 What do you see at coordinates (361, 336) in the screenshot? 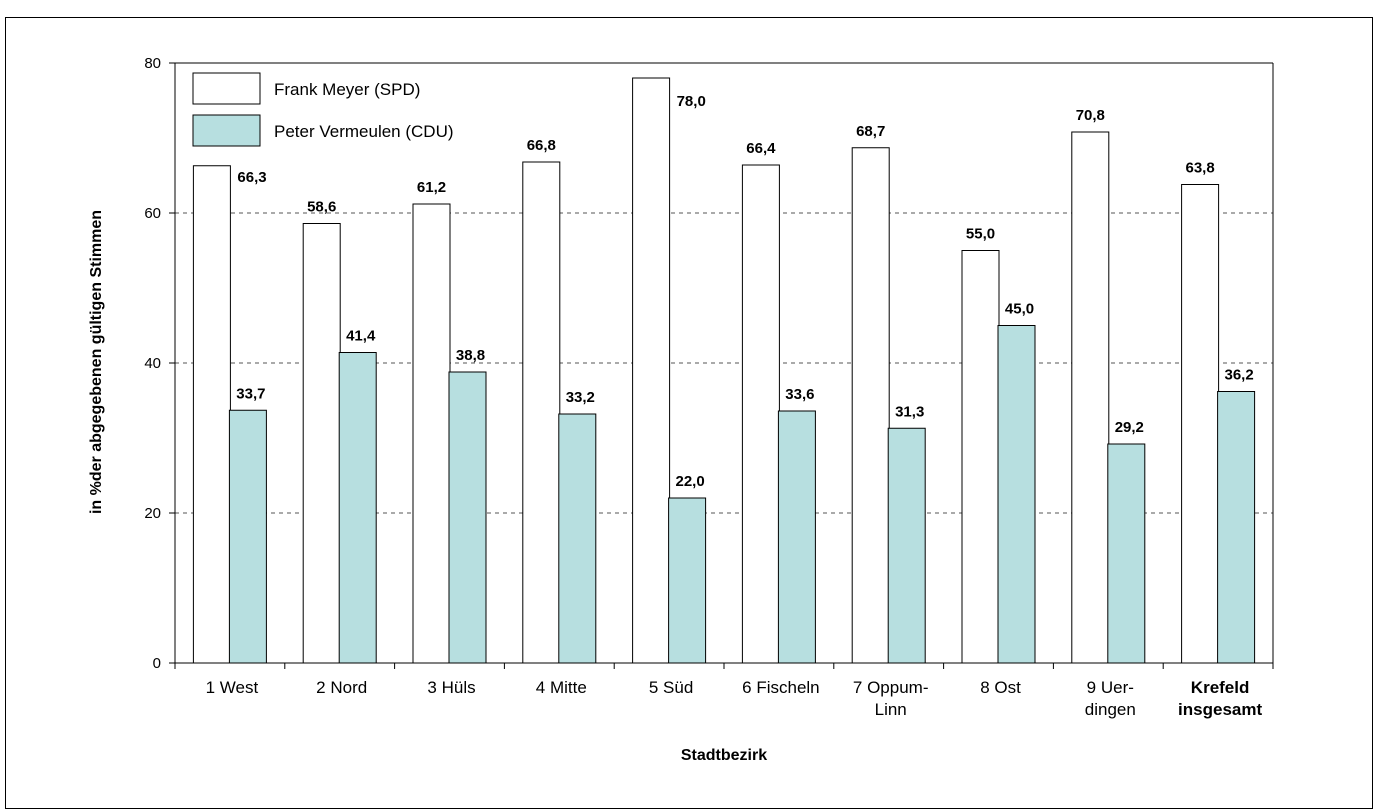
I see `data-label-cdu-2: 41,4` at bounding box center [361, 336].